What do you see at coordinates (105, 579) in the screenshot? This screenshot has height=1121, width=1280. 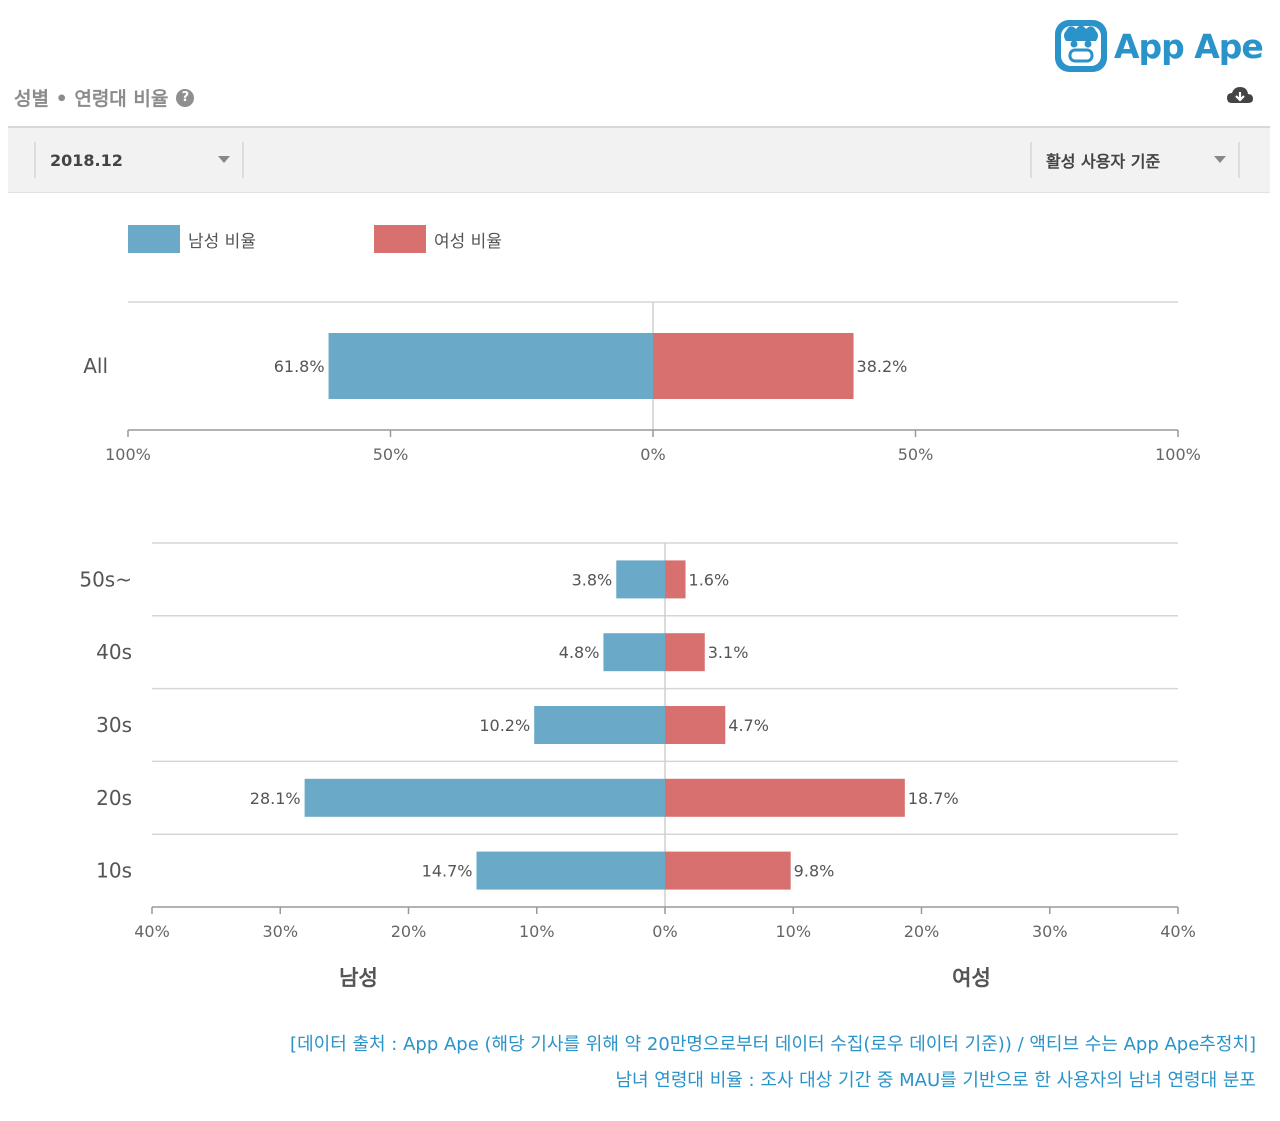 I see `category-label: 50s~` at bounding box center [105, 579].